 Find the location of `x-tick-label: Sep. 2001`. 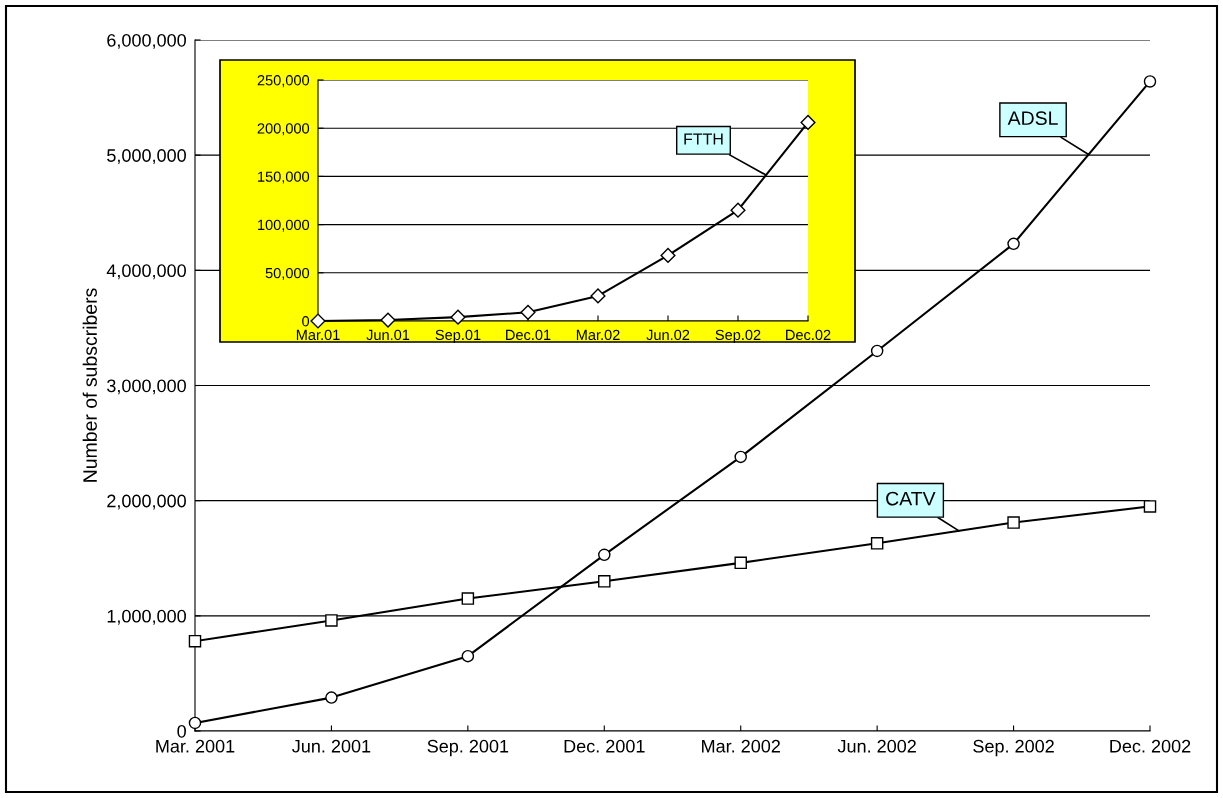

x-tick-label: Sep. 2001 is located at coordinates (468, 748).